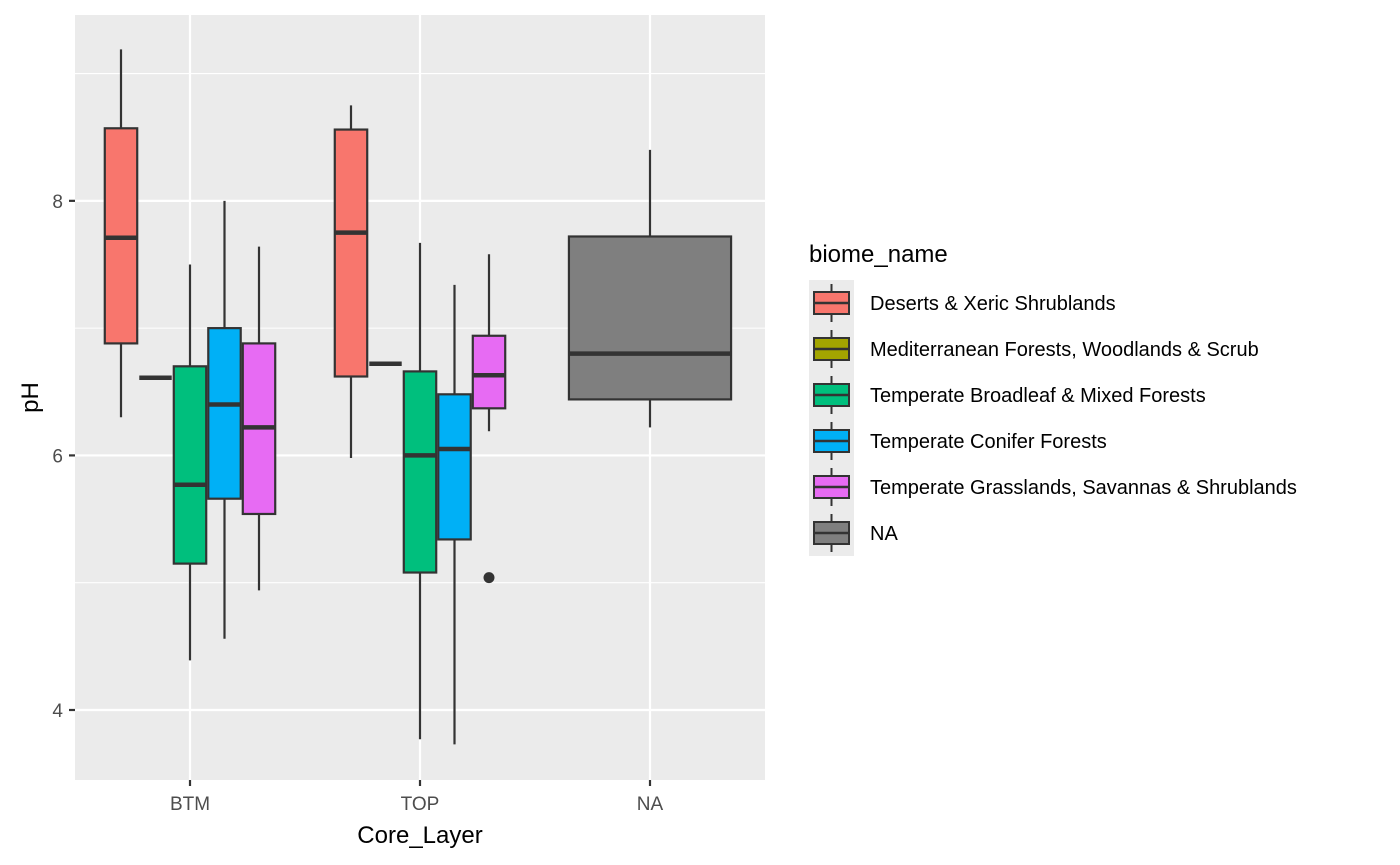 The image size is (1400, 865). Describe the element at coordinates (884, 534) in the screenshot. I see `legend-label: NA` at that location.